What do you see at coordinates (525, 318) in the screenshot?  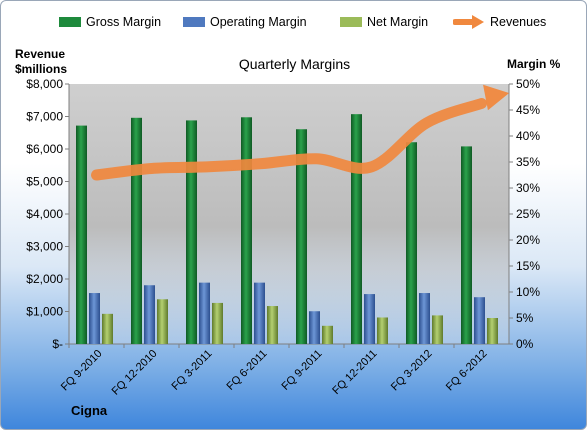 I see `right-tick-label: 5%` at bounding box center [525, 318].